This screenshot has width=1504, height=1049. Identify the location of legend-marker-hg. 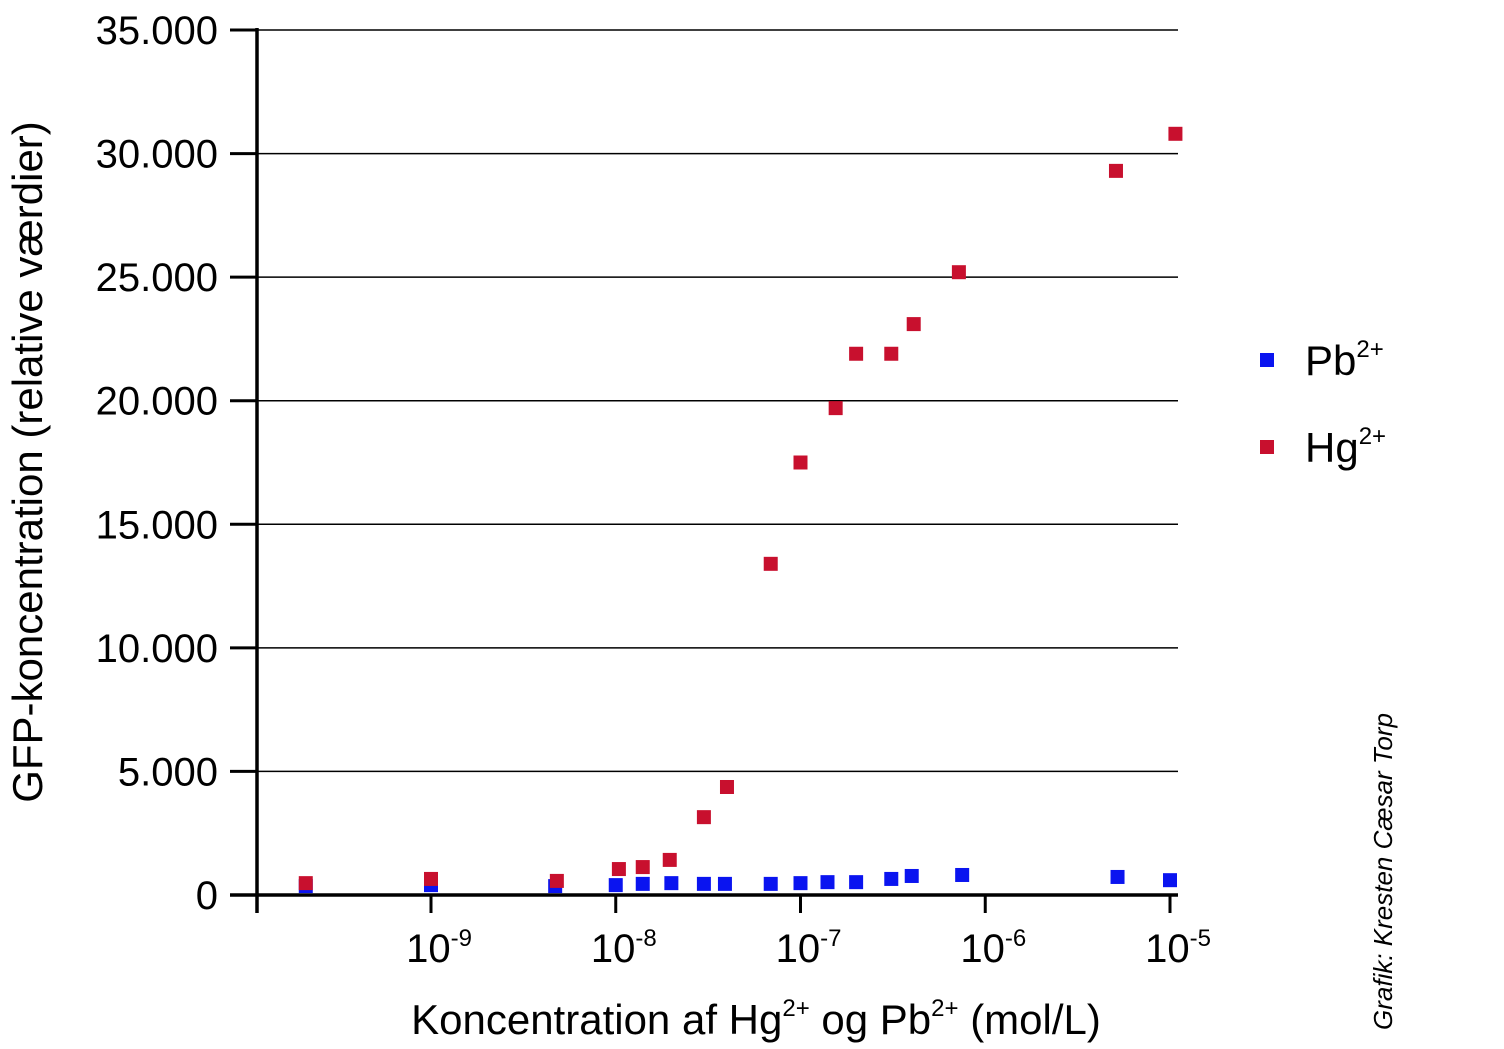
(1267, 447).